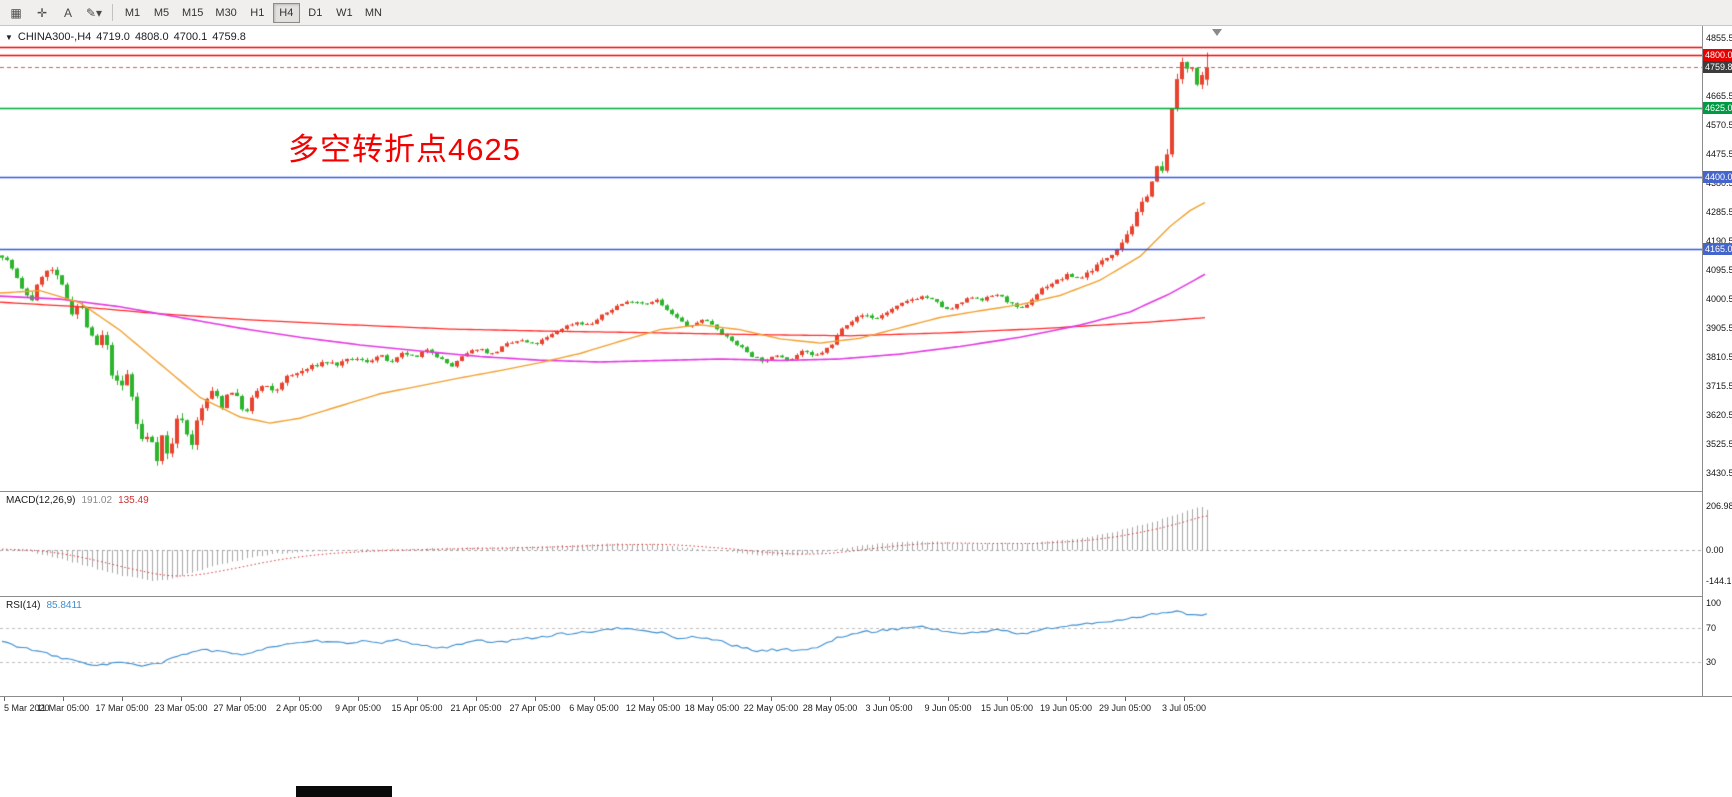 This screenshot has height=797, width=1732. I want to click on time-label: 11 Mar 05:00, so click(63, 708).